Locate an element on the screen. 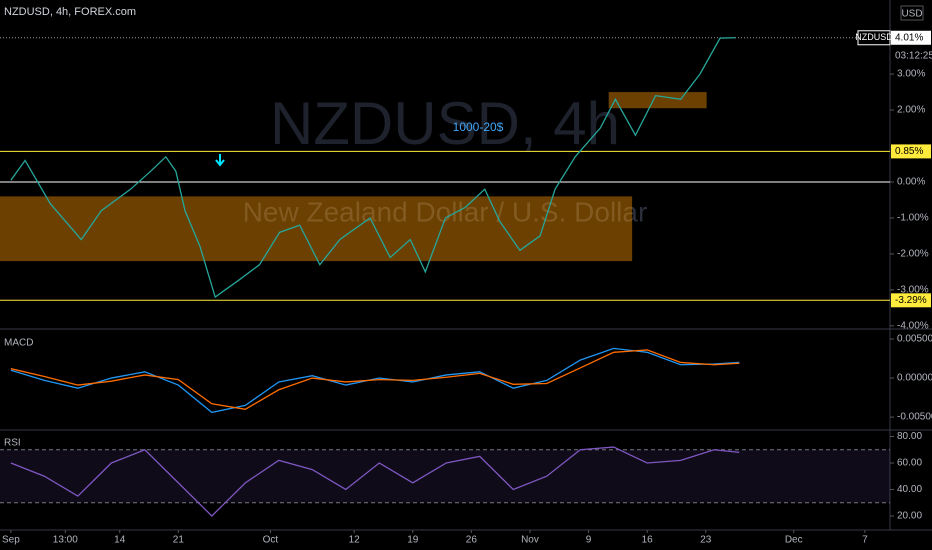 This screenshot has width=932, height=550. x-tick-label: Dec is located at coordinates (794, 540).